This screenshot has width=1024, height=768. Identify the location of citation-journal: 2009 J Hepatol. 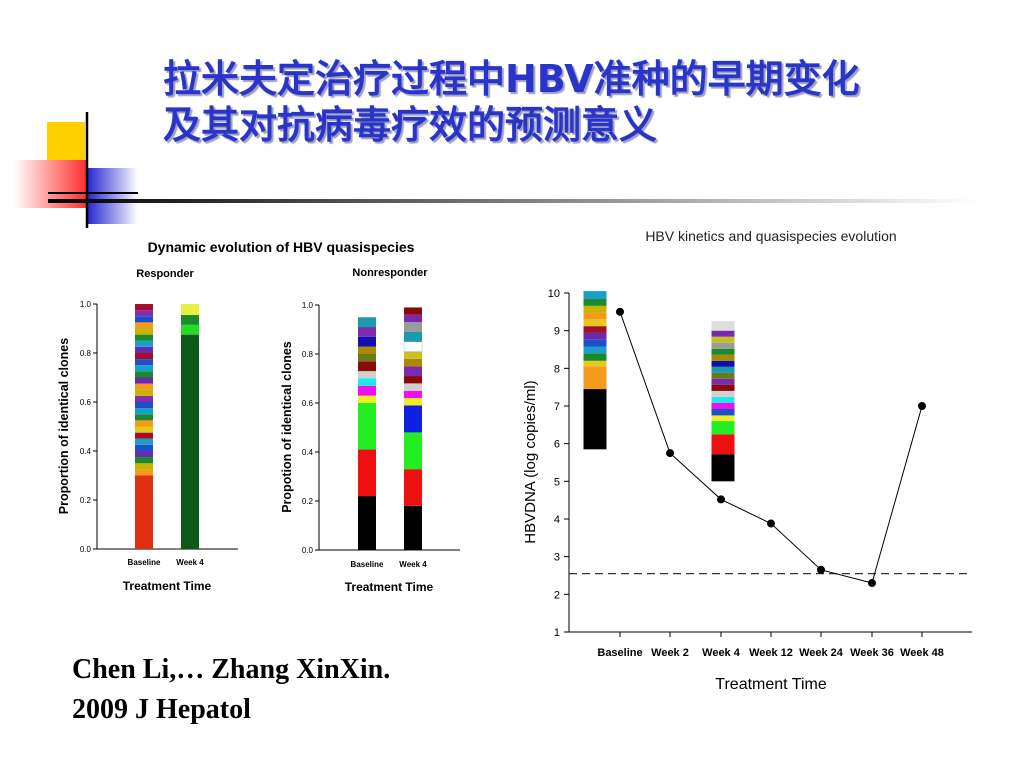
(161, 709).